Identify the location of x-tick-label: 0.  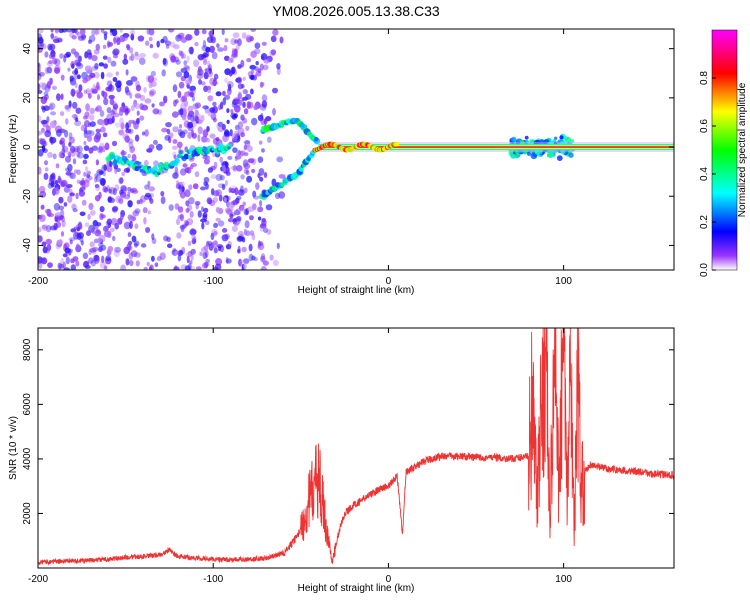
(389, 281).